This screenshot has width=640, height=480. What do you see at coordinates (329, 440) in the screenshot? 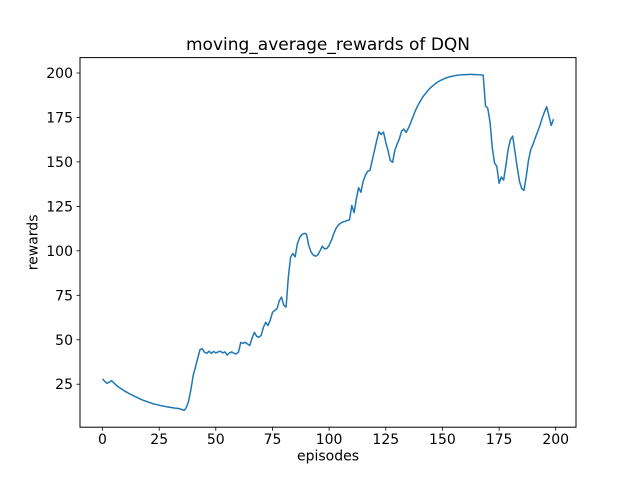
I see `x-tick-label: 100` at bounding box center [329, 440].